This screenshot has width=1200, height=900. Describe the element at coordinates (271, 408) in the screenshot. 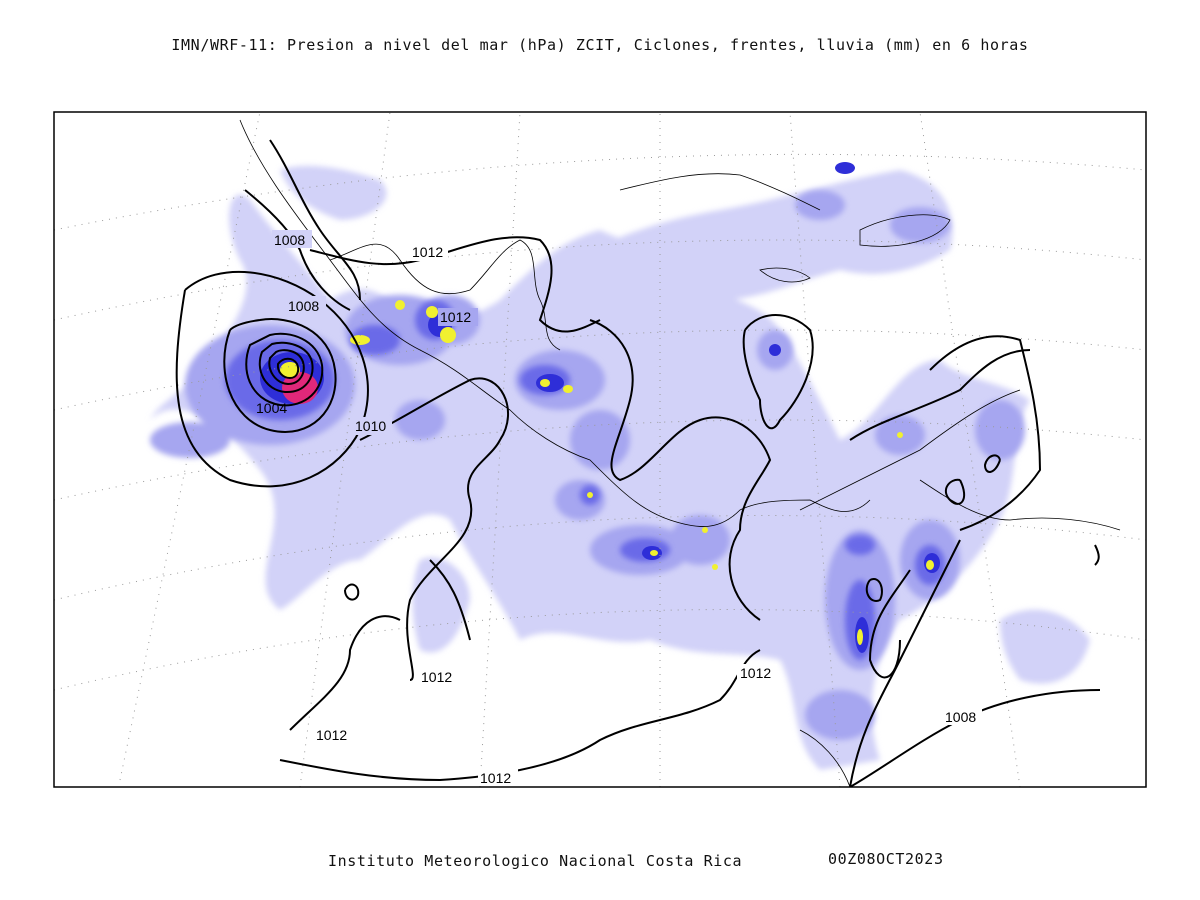

I see `isobar-label: 1004` at that location.